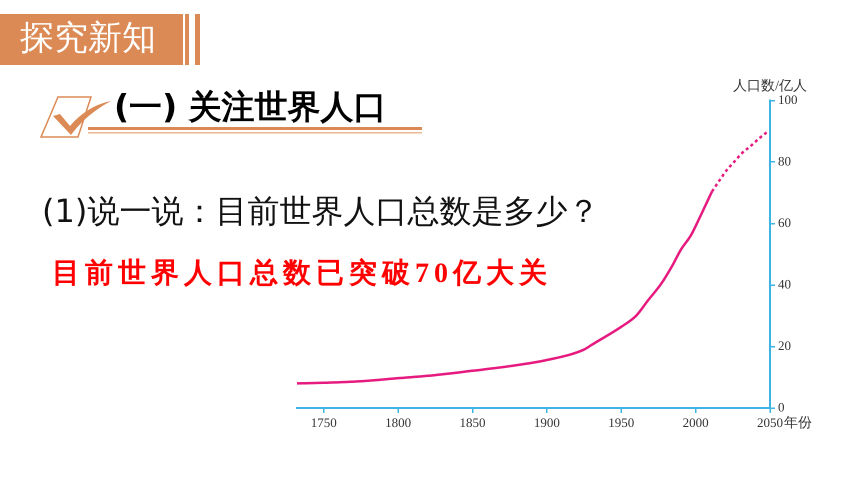 The width and height of the screenshot is (860, 484). What do you see at coordinates (398, 422) in the screenshot?
I see `x-tick-label: 1800` at bounding box center [398, 422].